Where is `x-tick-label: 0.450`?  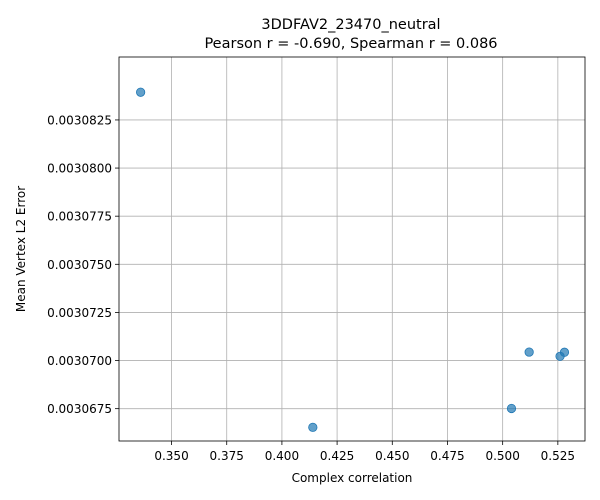
x-tick-label: 0.450 is located at coordinates (392, 456).